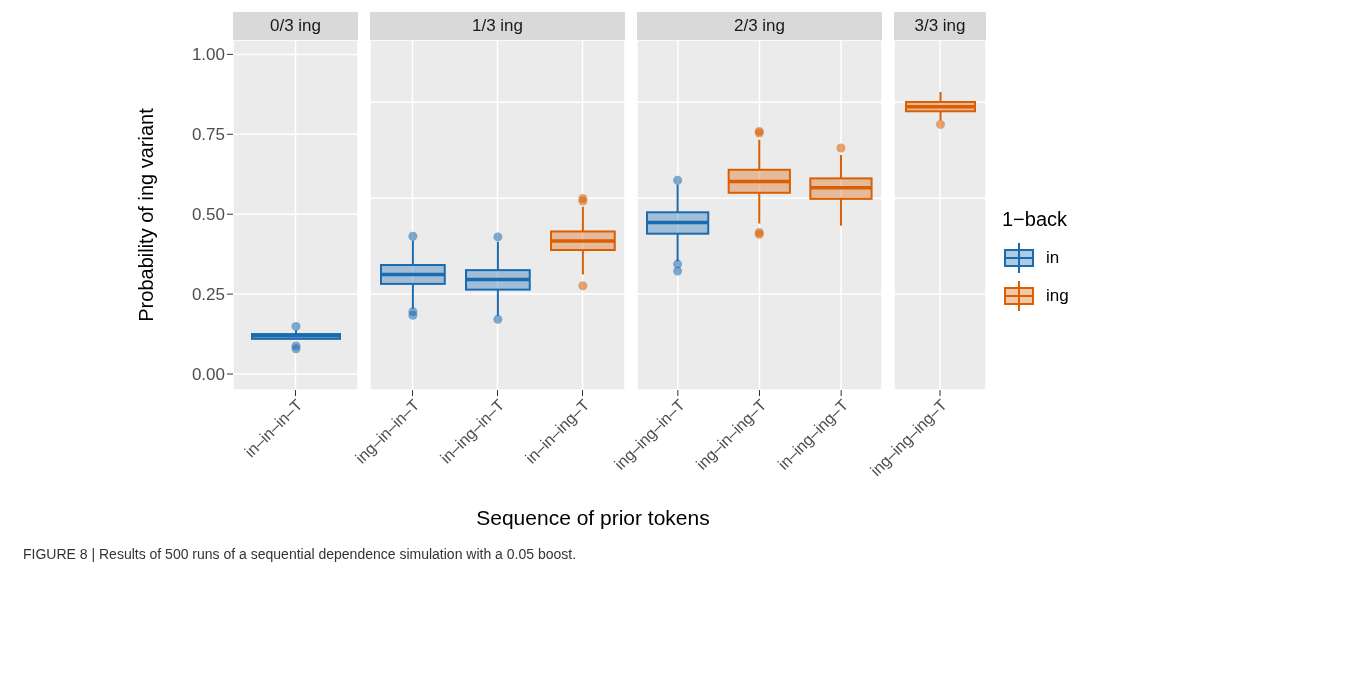  I want to click on caption: FIGURE 8 | Results of 500 runs of a sequential dependence simulation with a 0.05 boost., so click(300, 554).